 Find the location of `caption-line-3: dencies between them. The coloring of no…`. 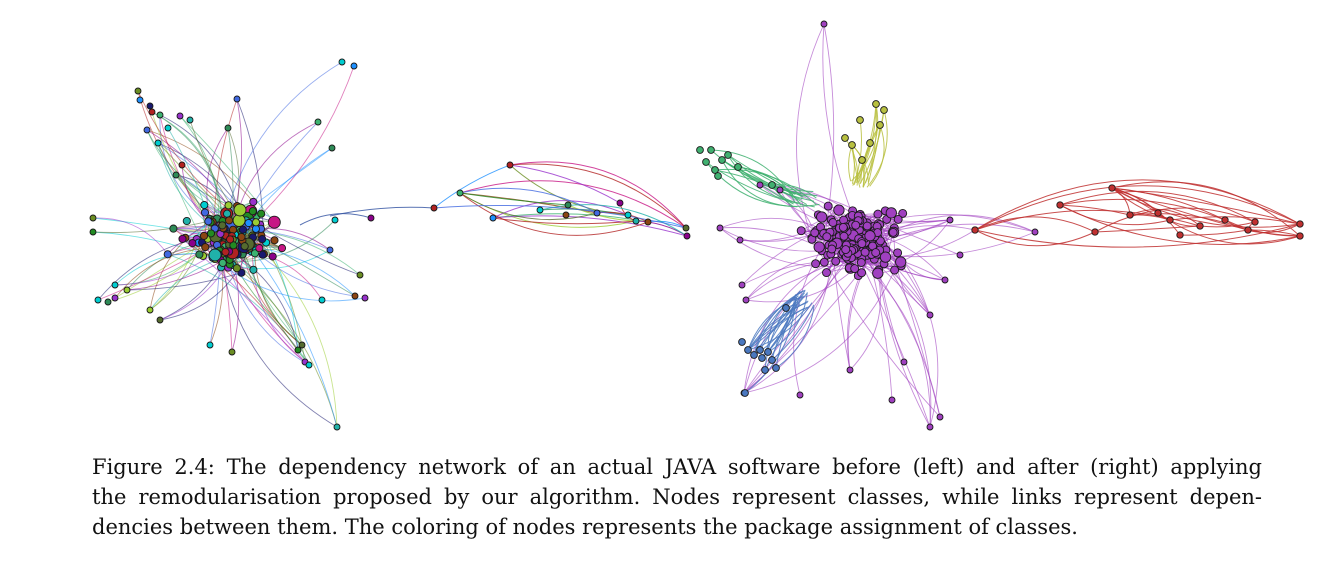

caption-line-3: dencies between them. The coloring of no… is located at coordinates (585, 527).